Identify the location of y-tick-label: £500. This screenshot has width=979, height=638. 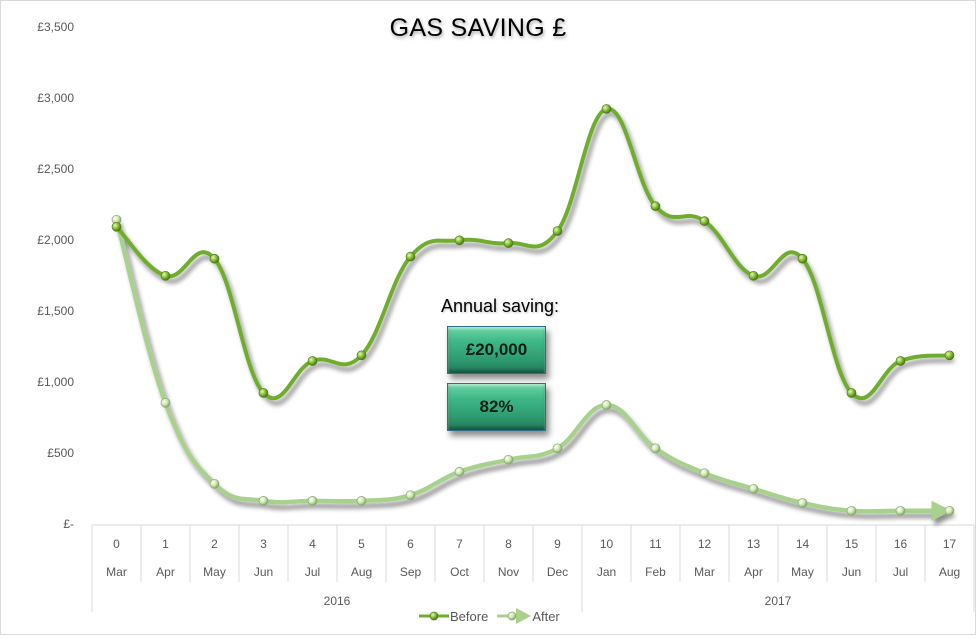
(60, 453).